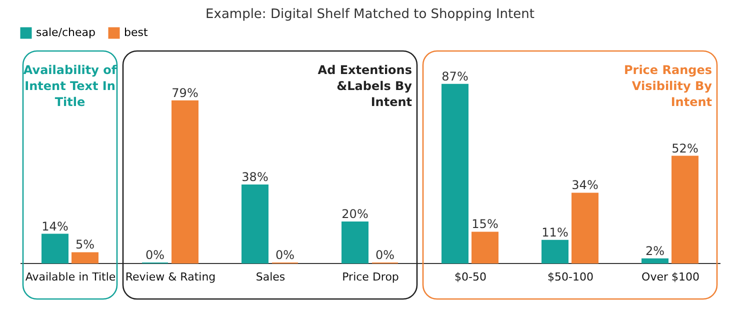 The width and height of the screenshot is (752, 333). Describe the element at coordinates (355, 213) in the screenshot. I see `data-label: 20%` at that location.